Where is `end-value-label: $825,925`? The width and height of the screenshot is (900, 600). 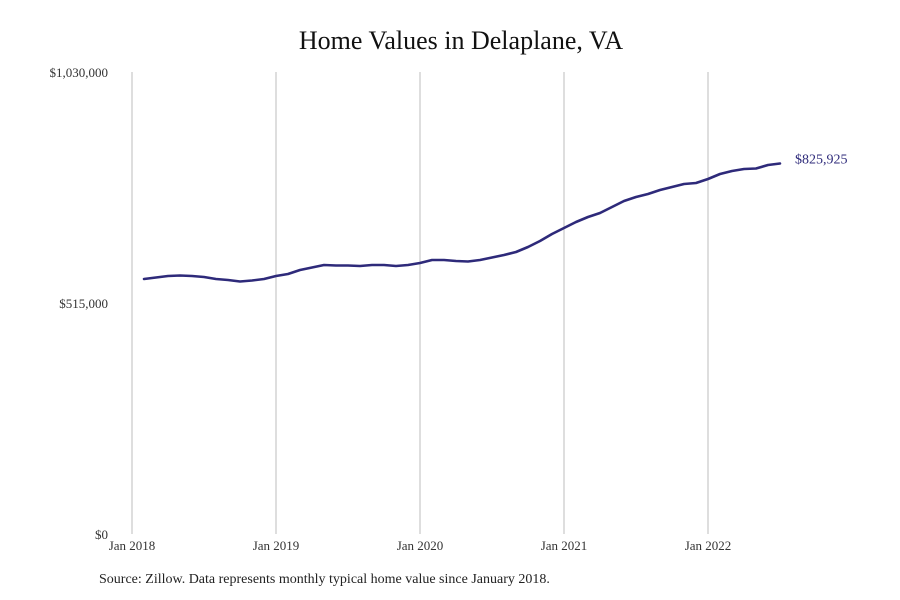
end-value-label: $825,925 is located at coordinates (821, 160).